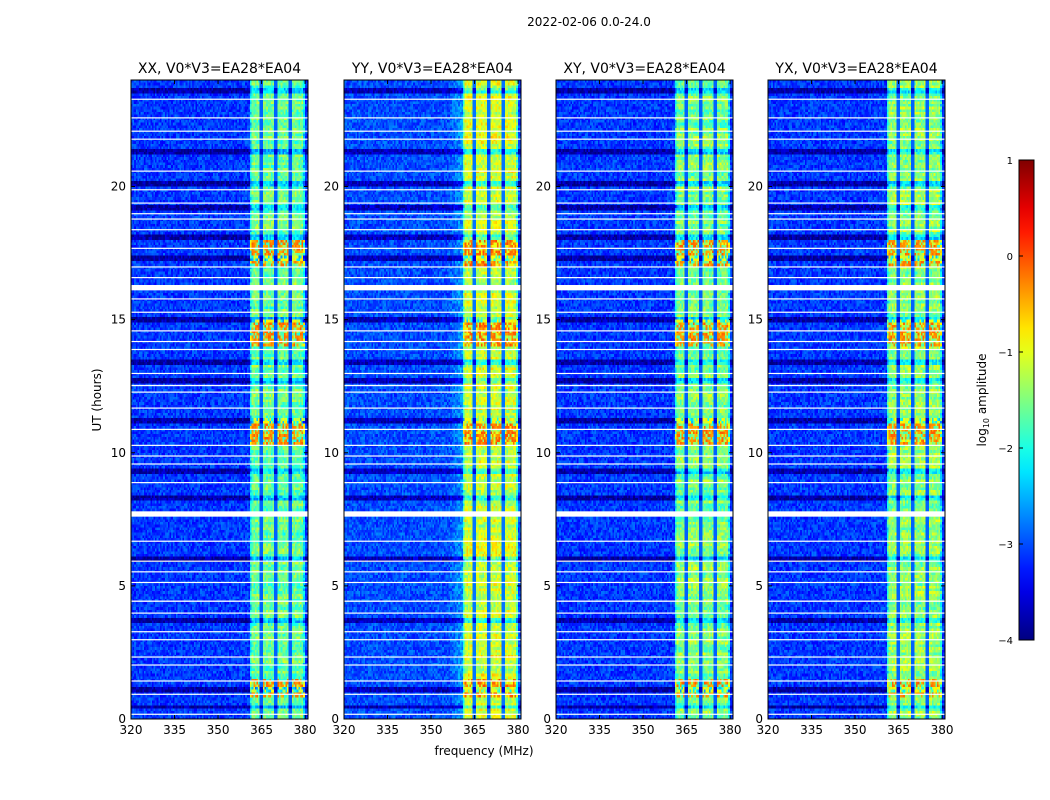 Image resolution: width=1050 pixels, height=800 pixels. I want to click on y-tick-label: 0, so click(547, 719).